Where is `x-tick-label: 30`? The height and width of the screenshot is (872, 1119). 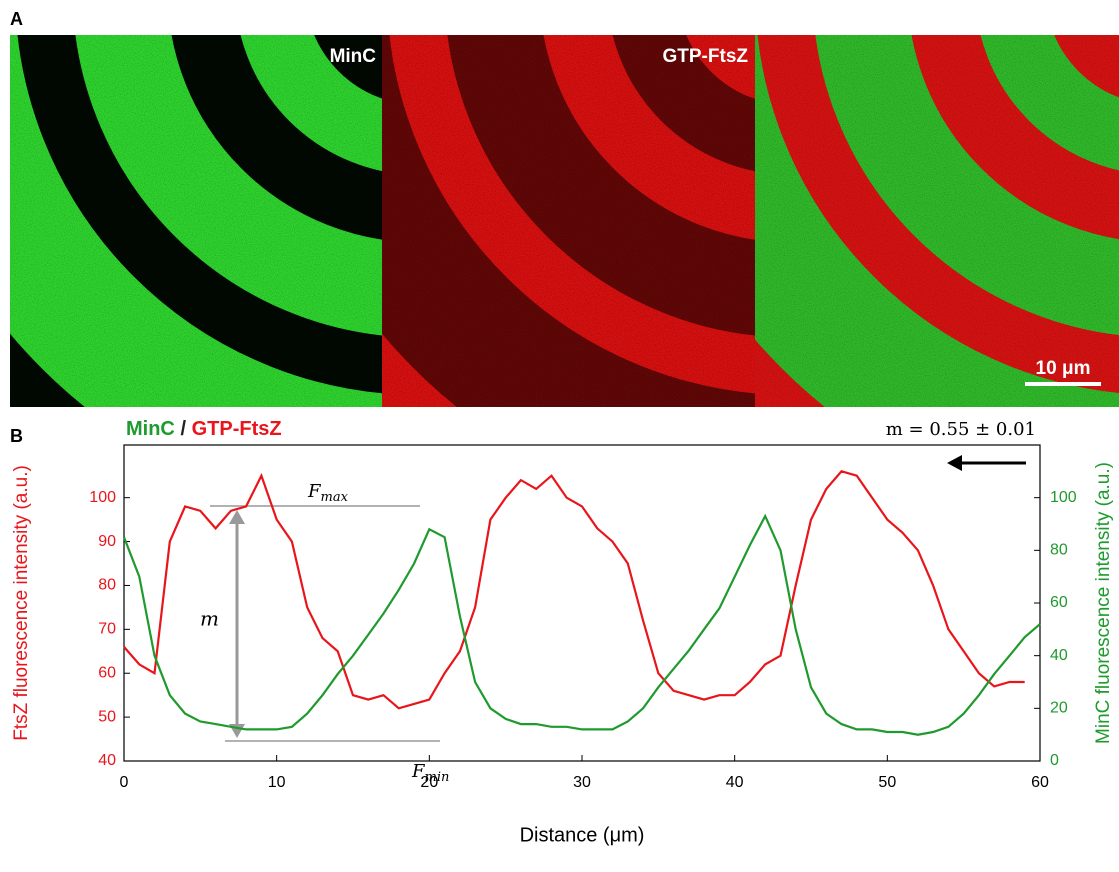 x-tick-label: 30 is located at coordinates (582, 782).